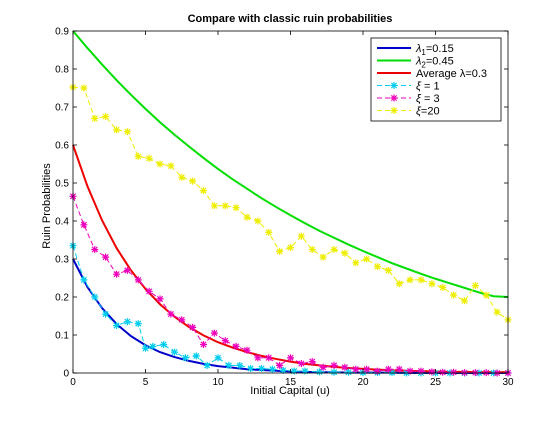 This screenshot has height=425, width=560. What do you see at coordinates (218, 382) in the screenshot?
I see `x-tick-label: 10` at bounding box center [218, 382].